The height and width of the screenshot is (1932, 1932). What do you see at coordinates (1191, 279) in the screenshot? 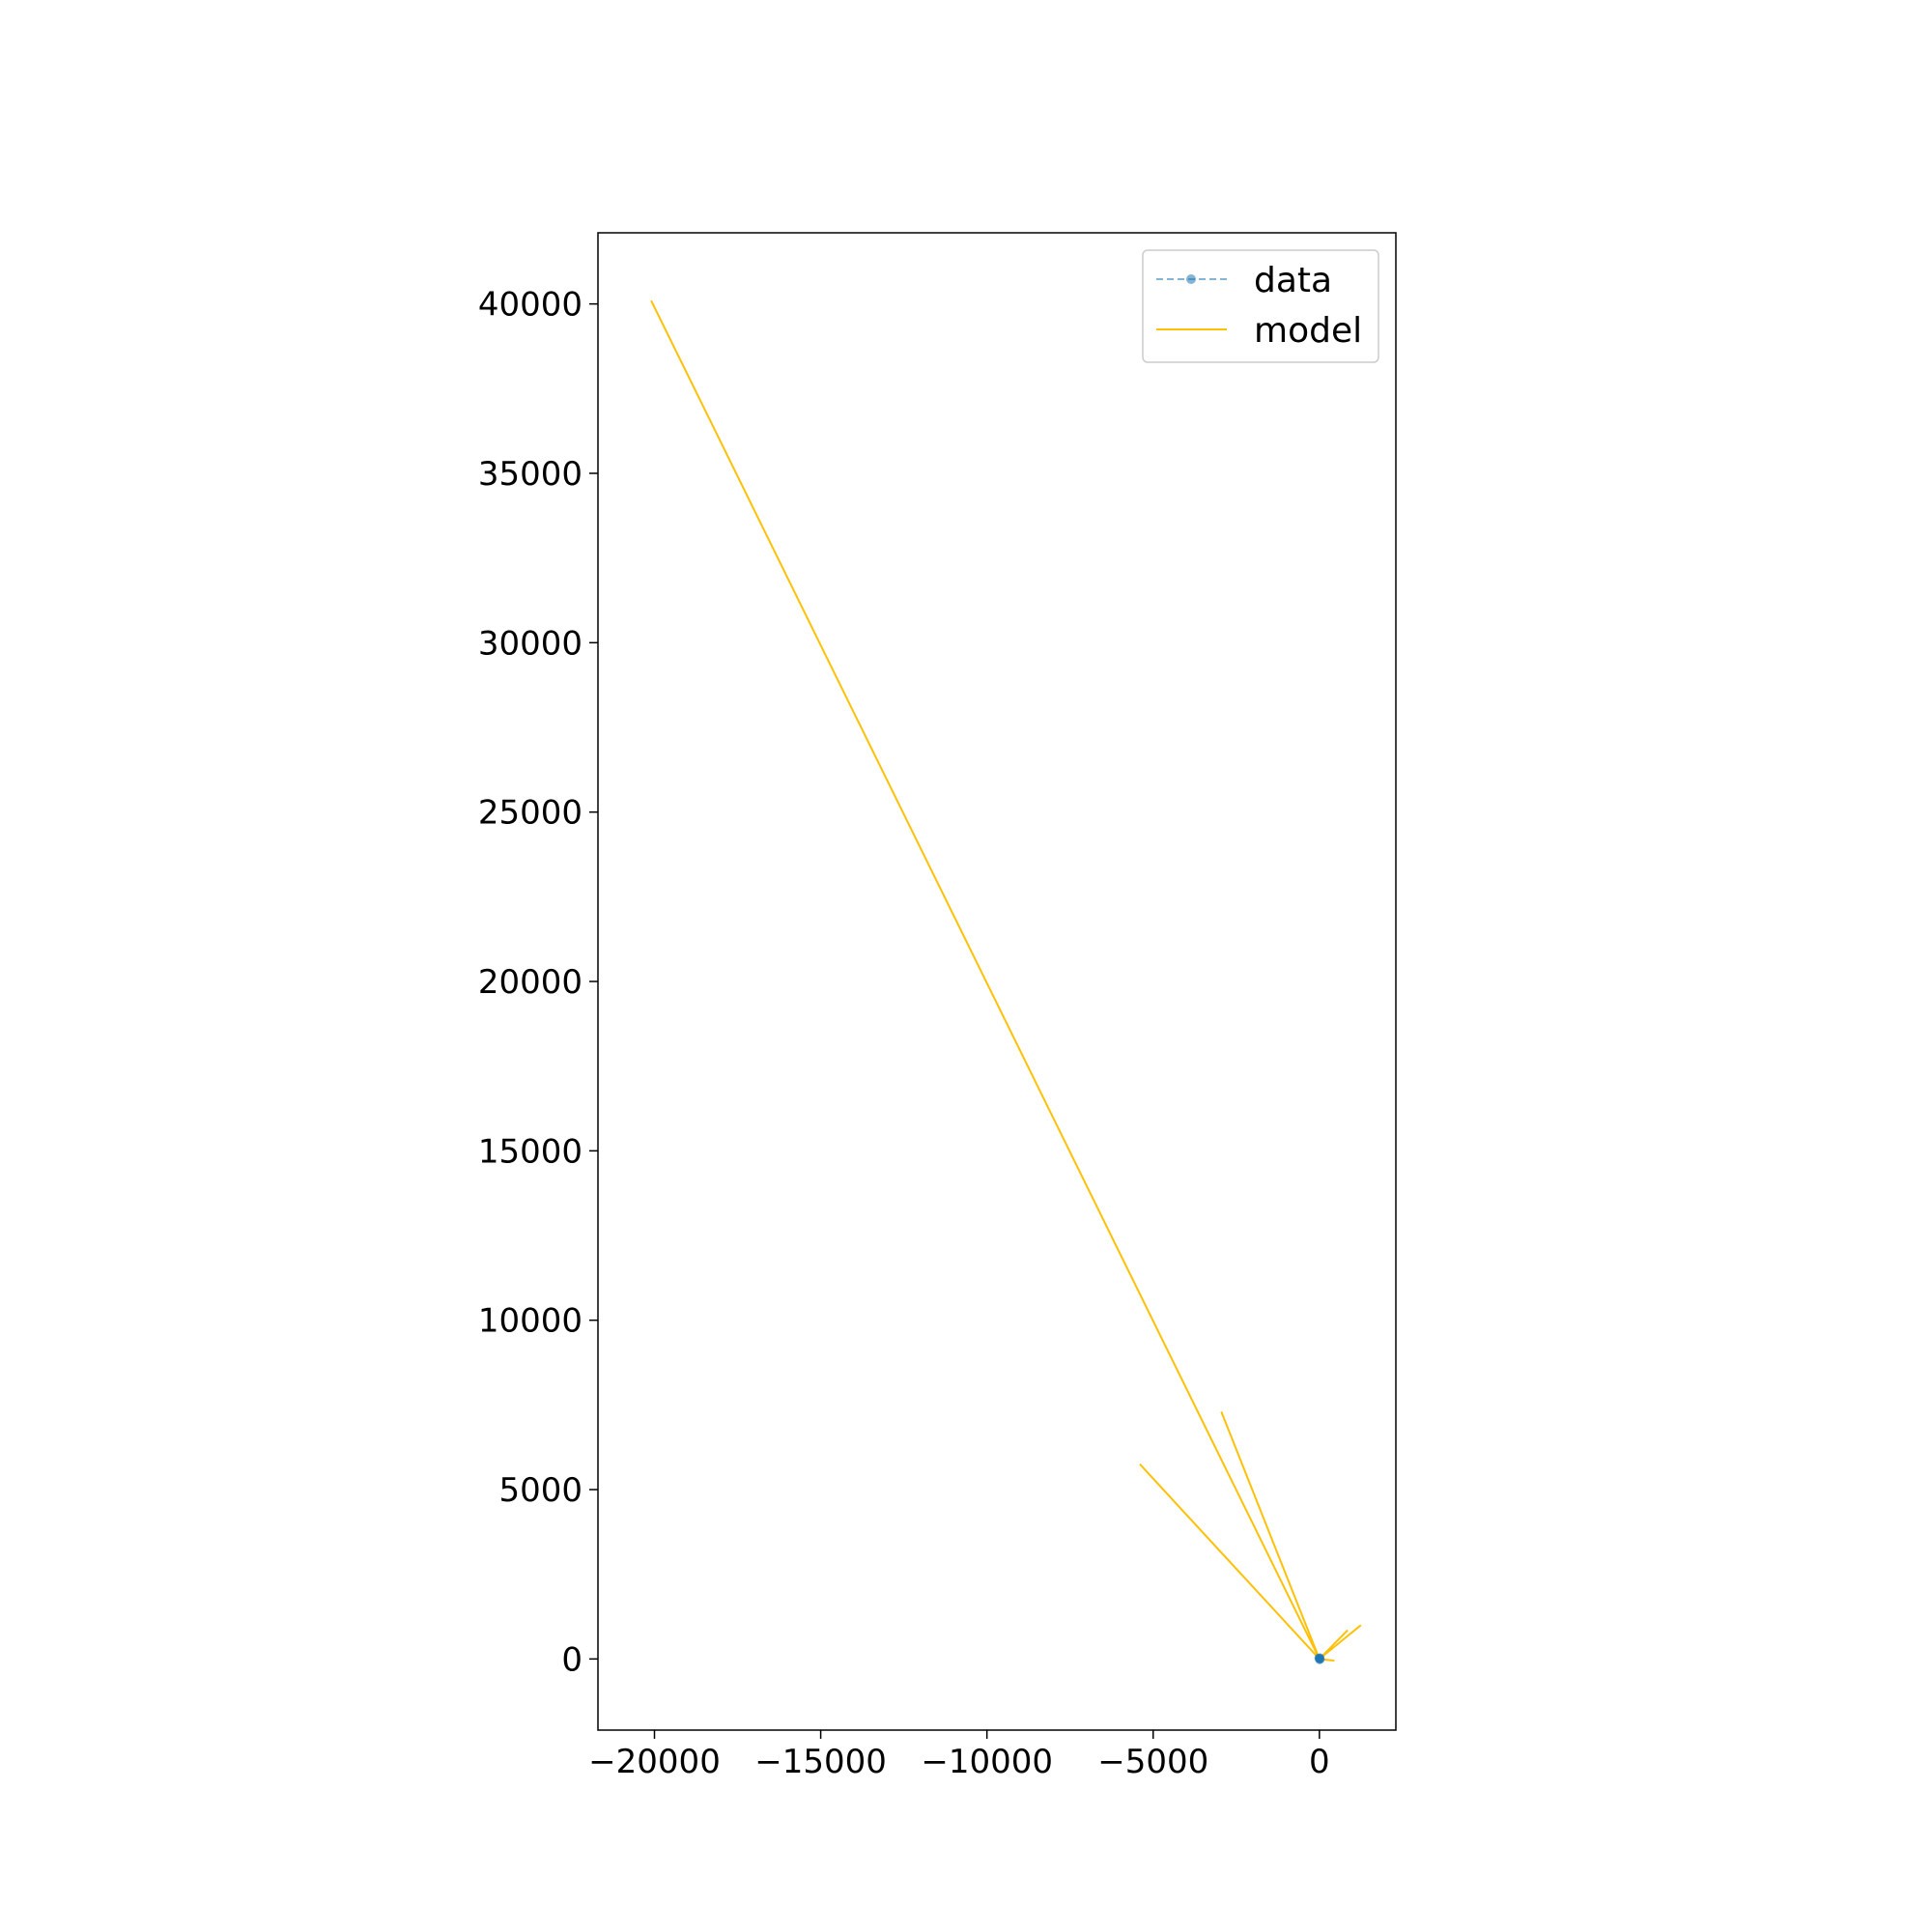
I see `legend-data-marker` at bounding box center [1191, 279].